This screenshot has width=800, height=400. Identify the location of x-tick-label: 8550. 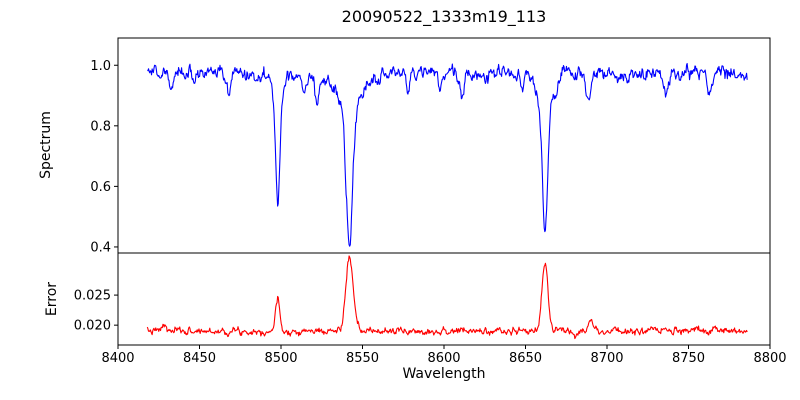
(362, 358).